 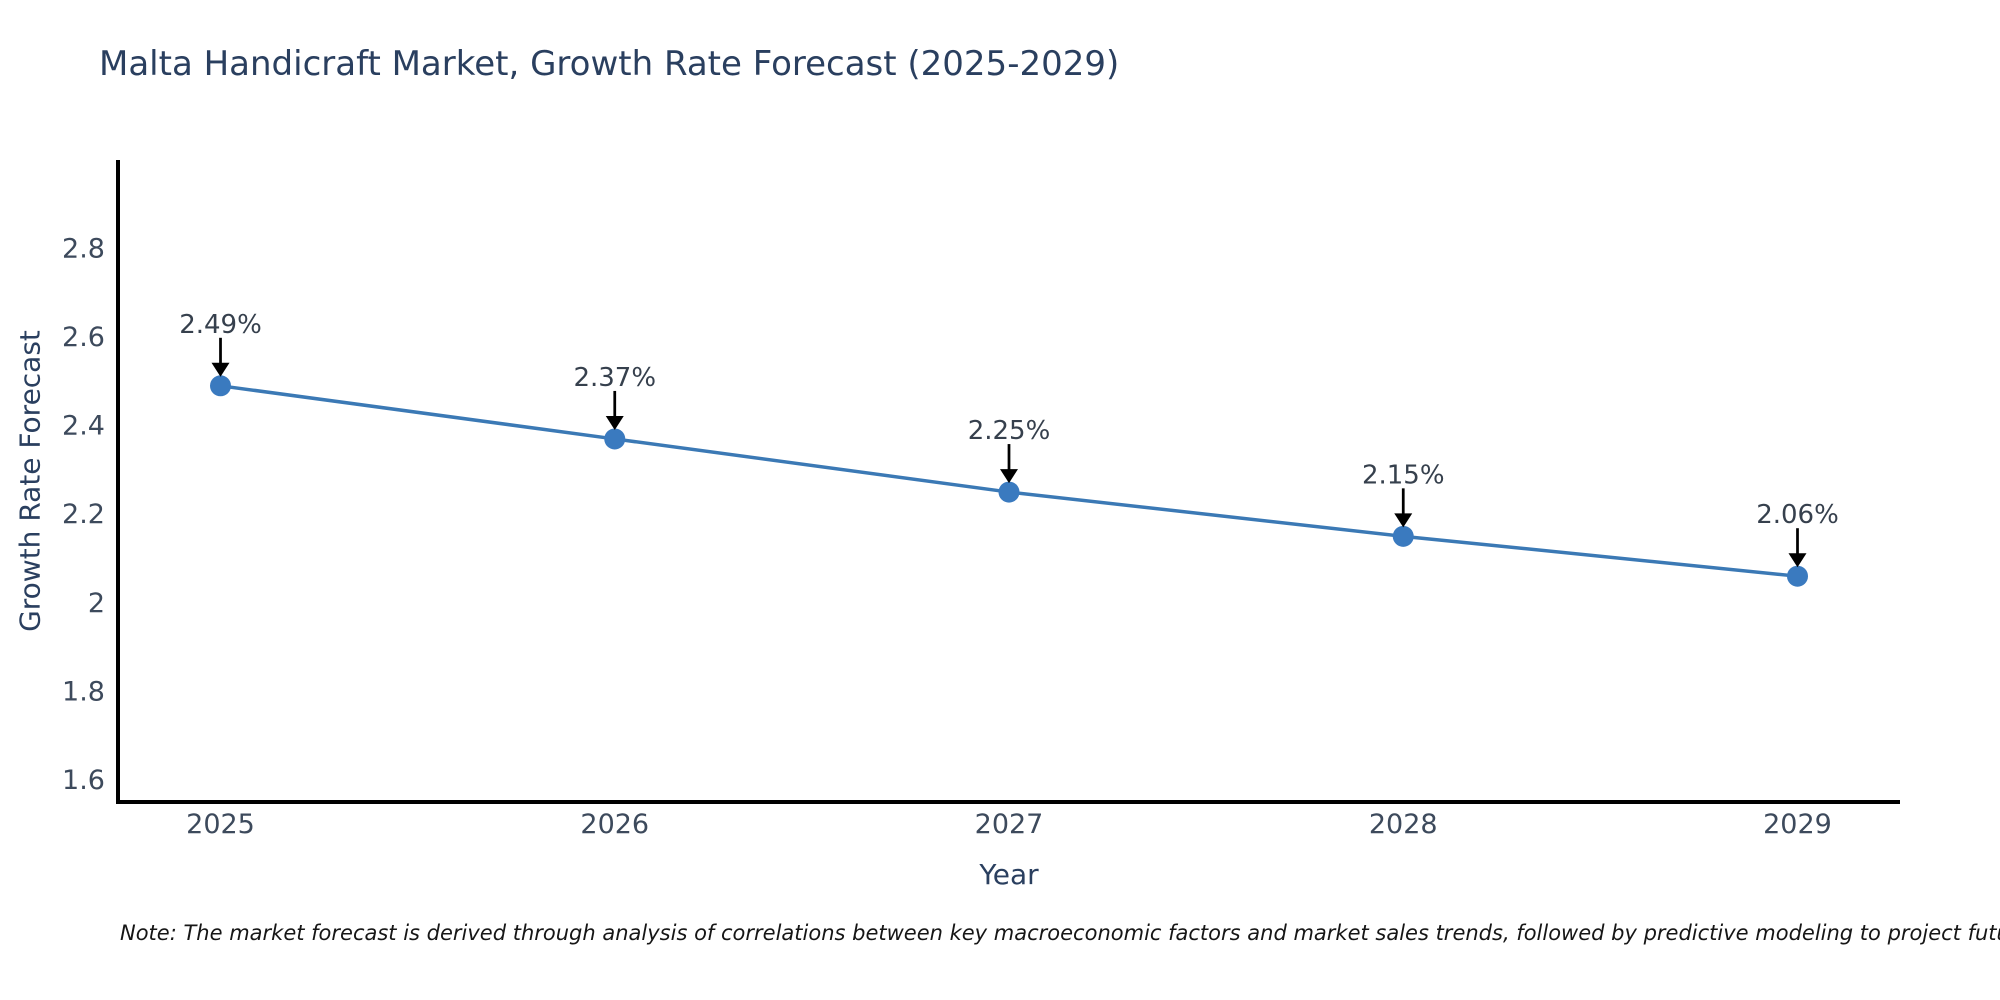 I want to click on annotation-label: 2.15%, so click(x=1403, y=475).